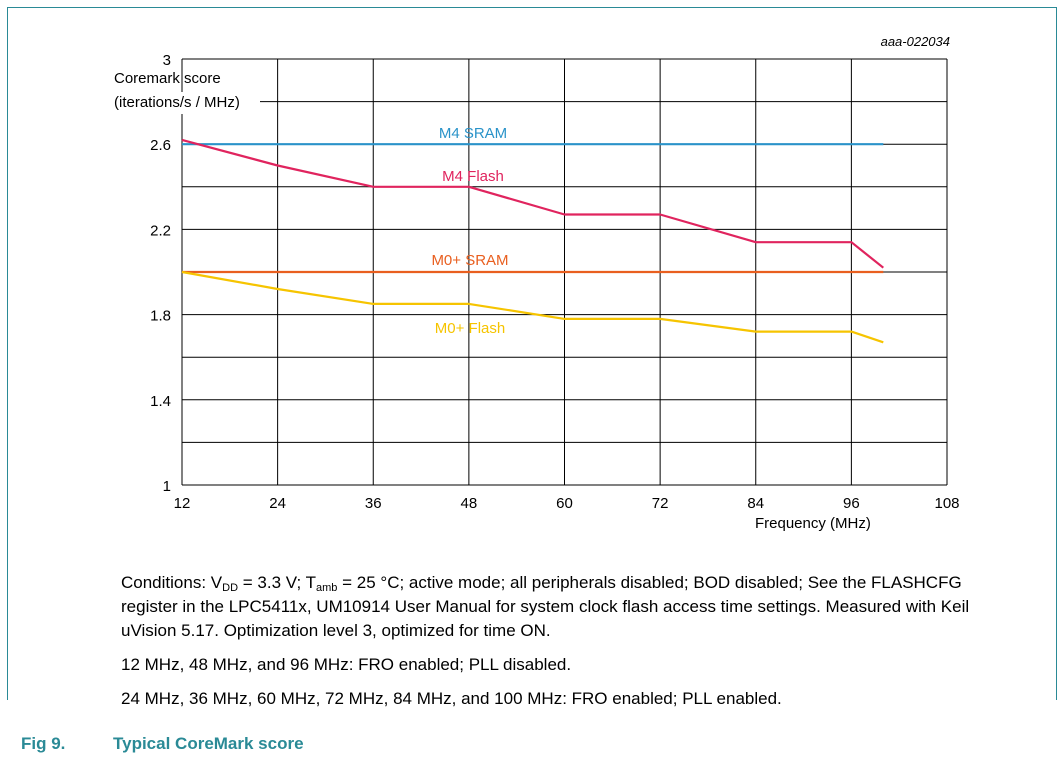  What do you see at coordinates (43, 743) in the screenshot?
I see `figure-number: Fig 9.` at bounding box center [43, 743].